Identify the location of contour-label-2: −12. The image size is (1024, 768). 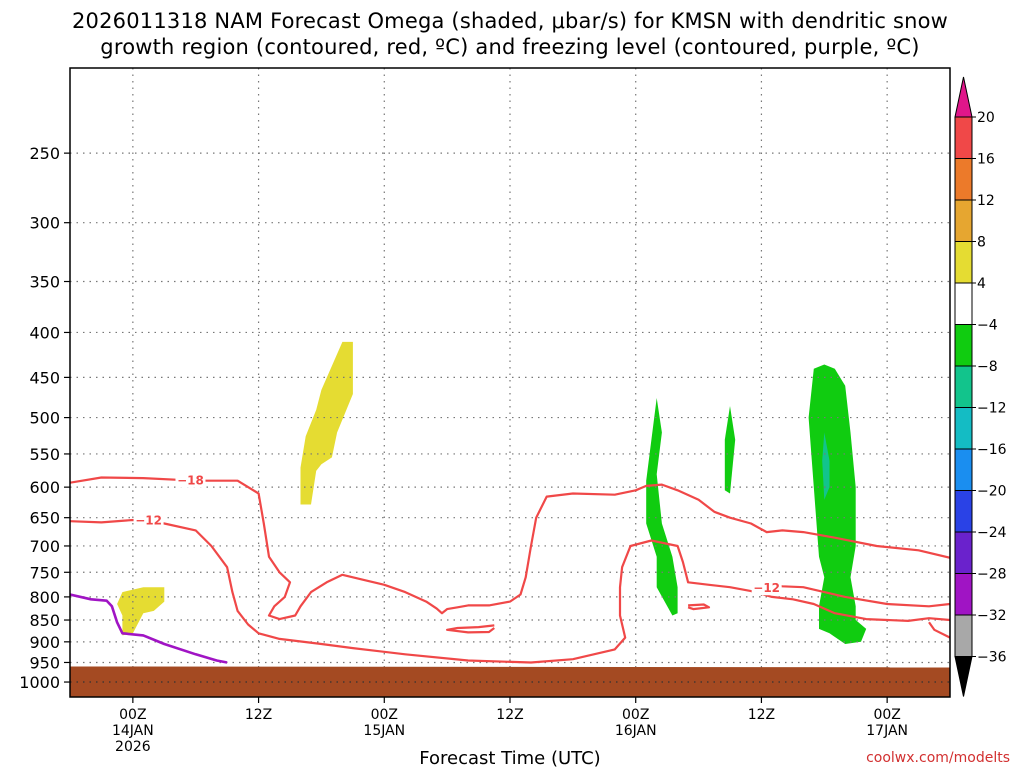
(148, 521).